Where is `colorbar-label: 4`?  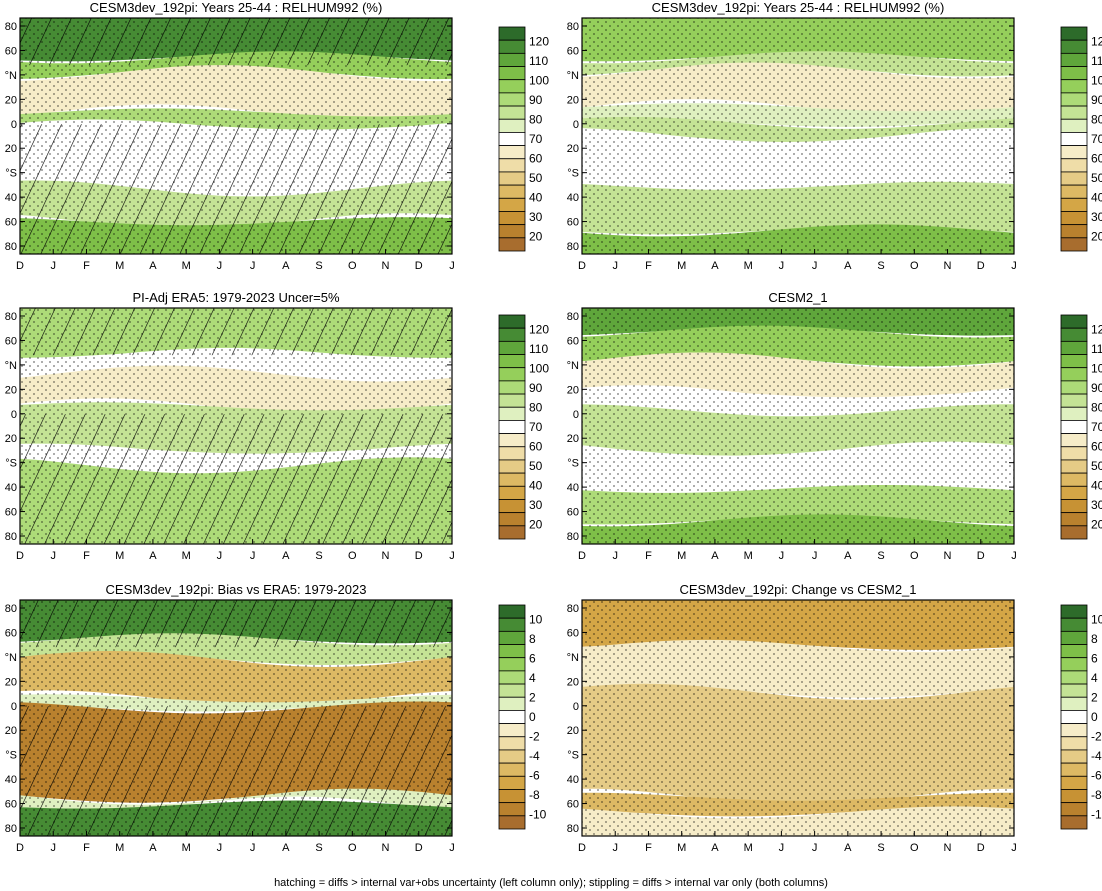
colorbar-label: 4 is located at coordinates (532, 678).